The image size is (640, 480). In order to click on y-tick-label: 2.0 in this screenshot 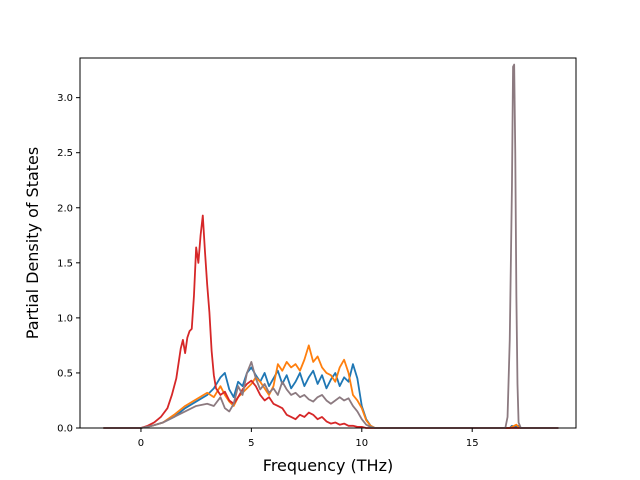, I will do `click(65, 208)`.